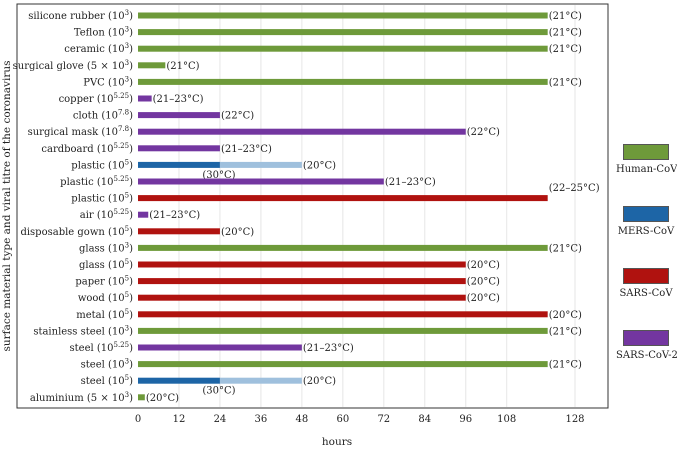  What do you see at coordinates (104, 281) in the screenshot?
I see `category-label: paper (105)` at bounding box center [104, 281].